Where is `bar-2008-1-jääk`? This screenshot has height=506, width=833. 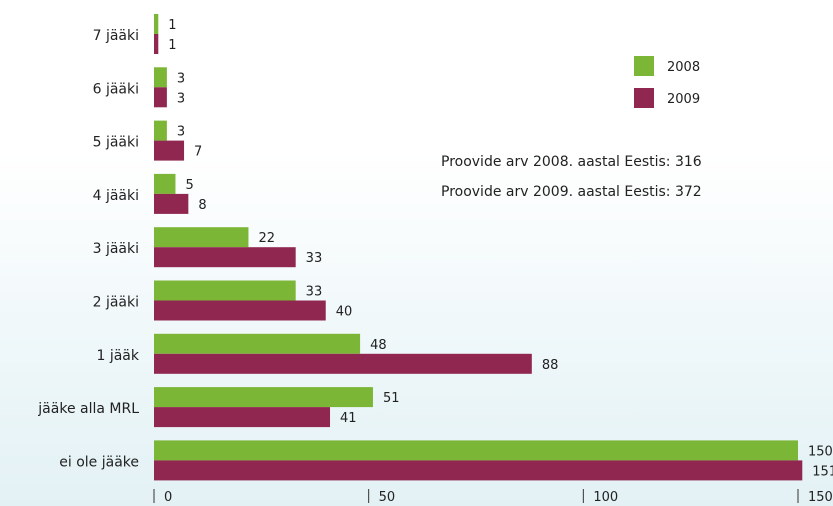 bar-2008-1-jääk is located at coordinates (257, 343).